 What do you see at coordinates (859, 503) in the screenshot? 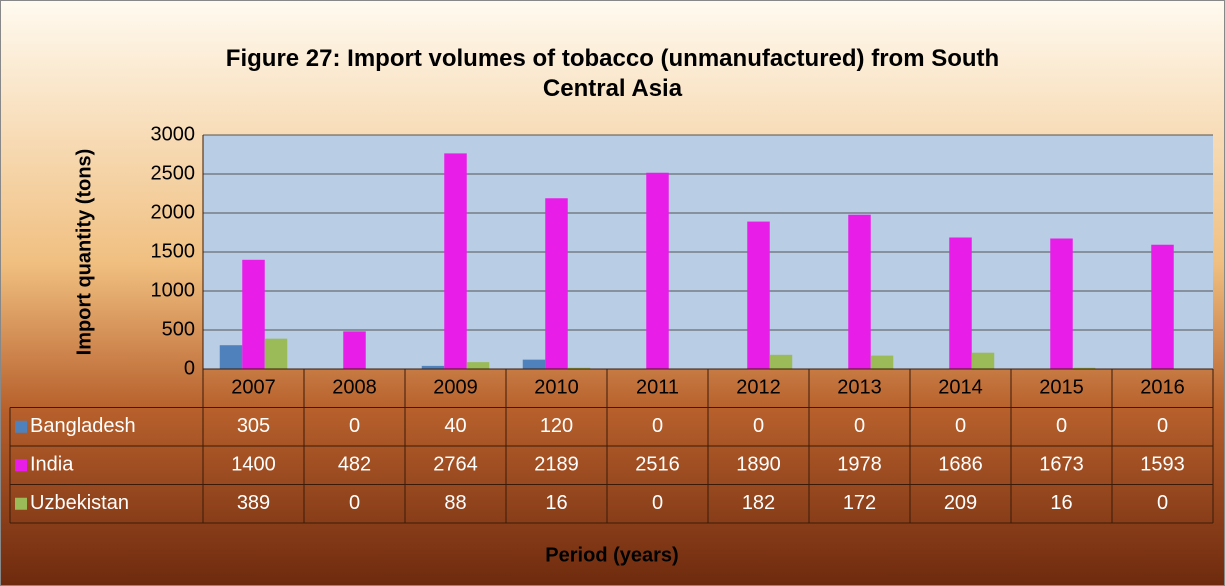
I see `table-value: 172` at bounding box center [859, 503].